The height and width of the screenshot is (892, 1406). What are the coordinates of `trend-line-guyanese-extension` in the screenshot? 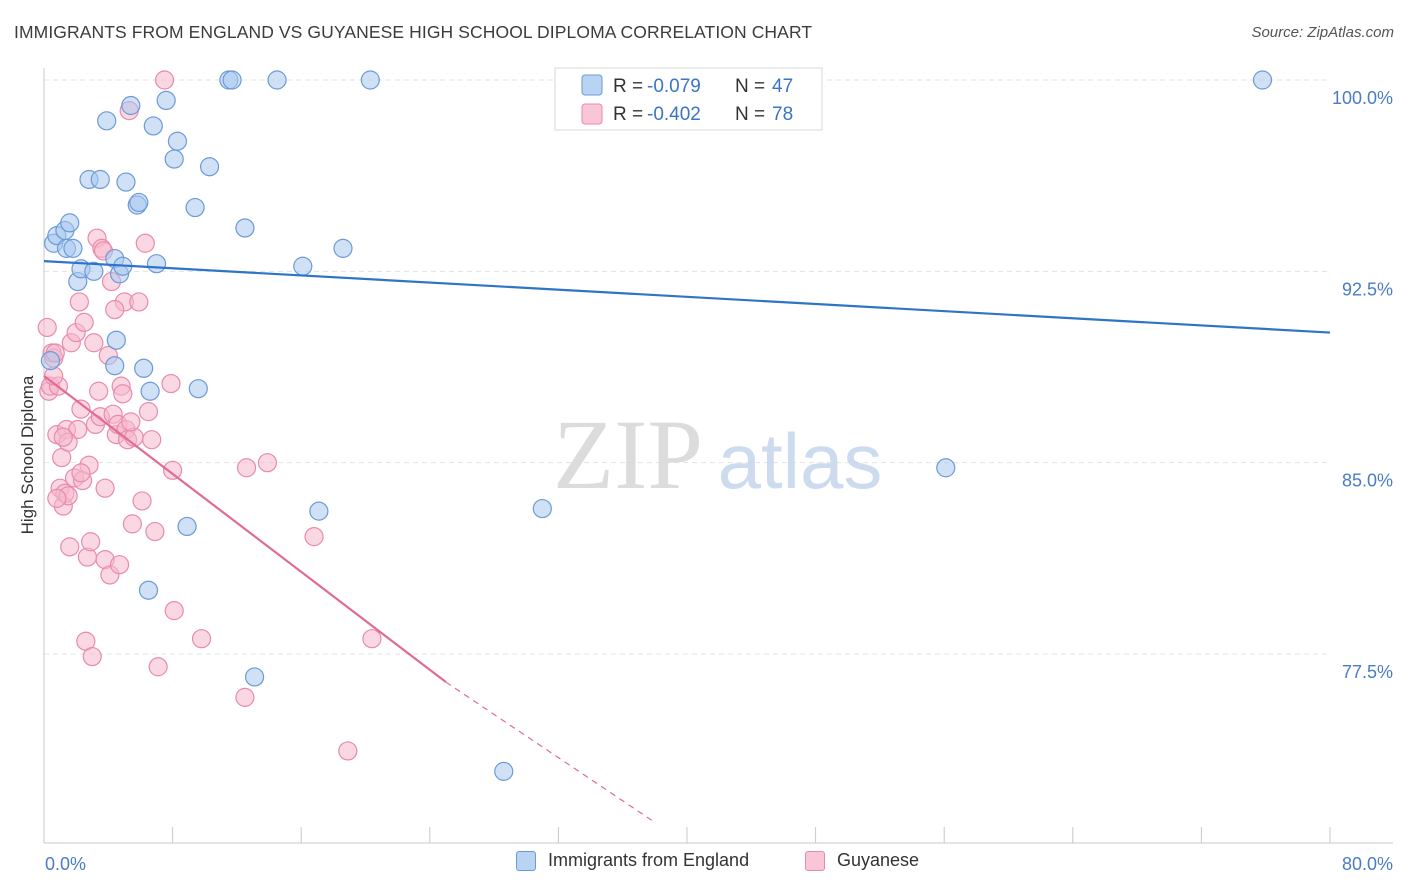 It's located at (550, 752).